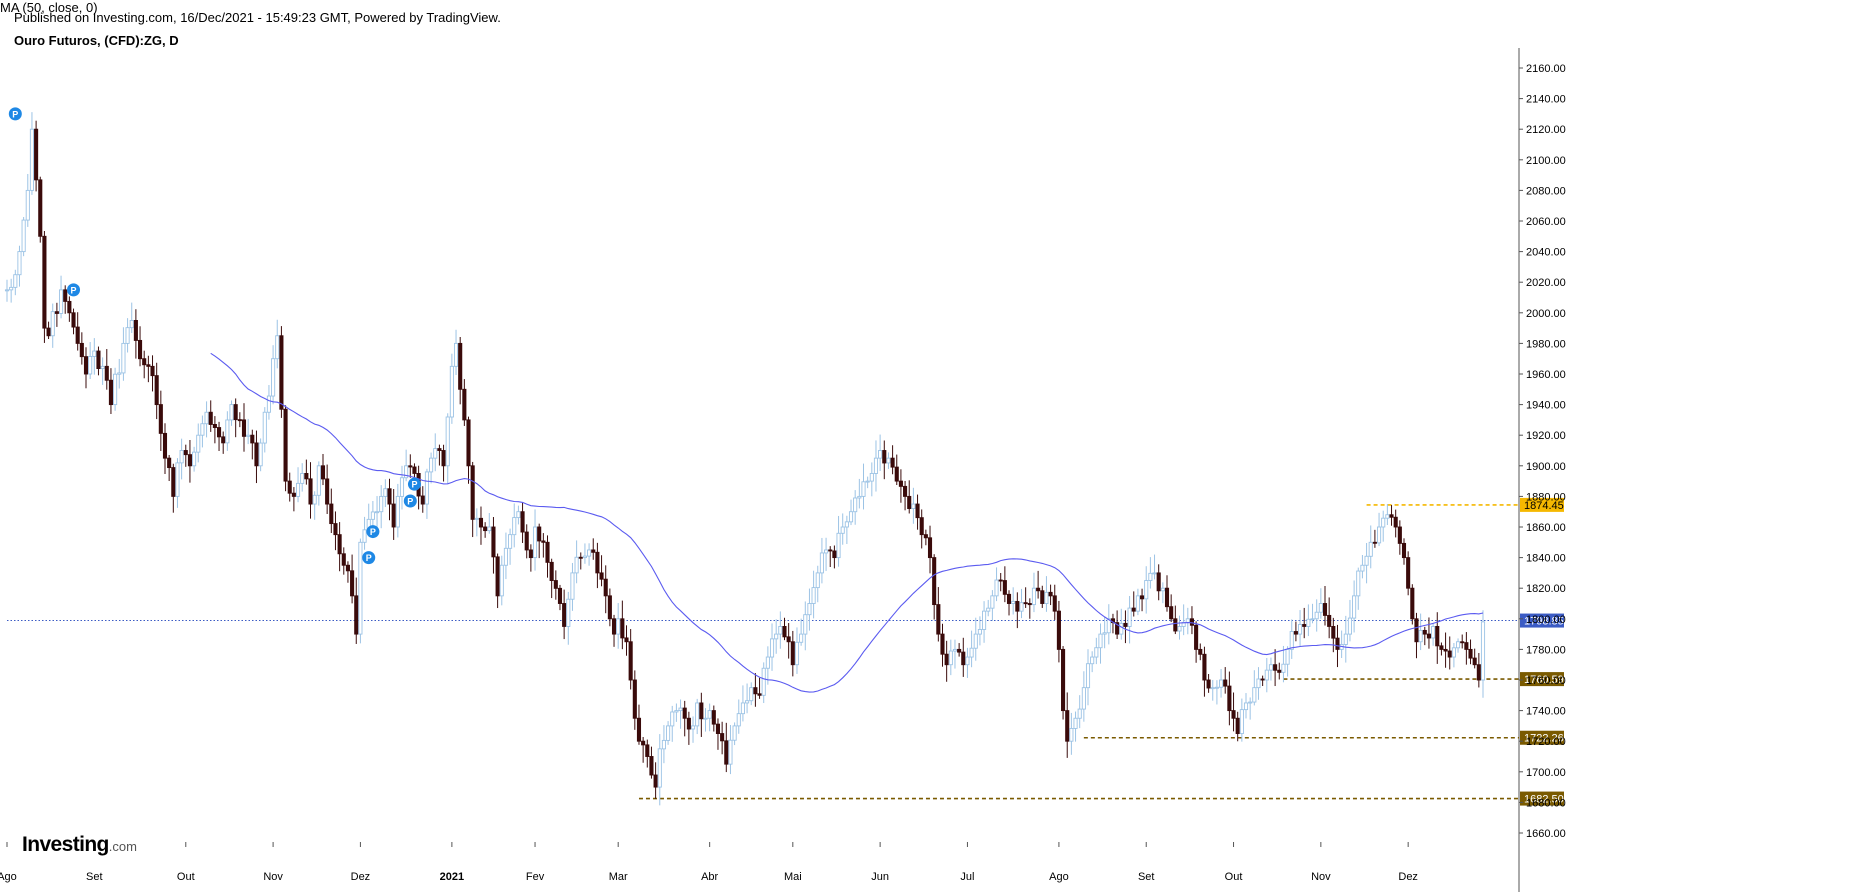 The width and height of the screenshot is (1853, 892). What do you see at coordinates (1546, 559) in the screenshot?
I see `y-tick-label: 1840.00` at bounding box center [1546, 559].